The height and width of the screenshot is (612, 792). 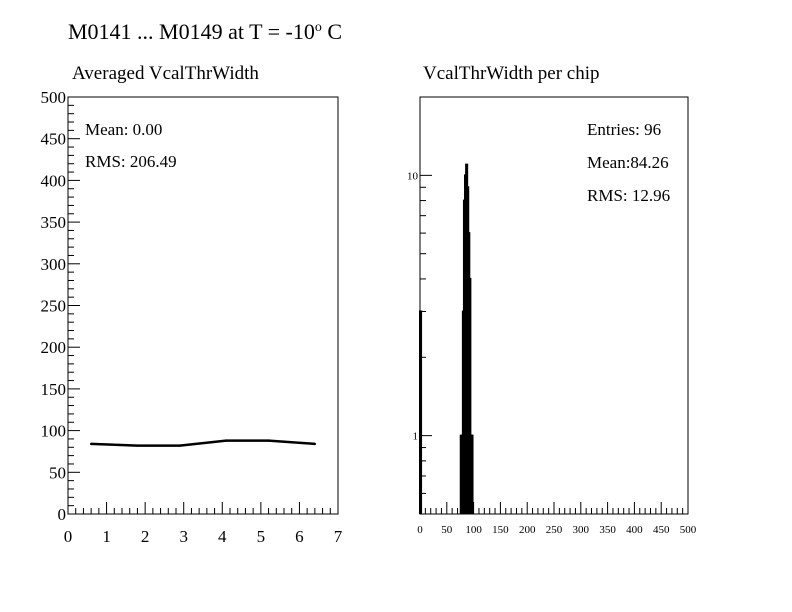 What do you see at coordinates (500, 530) in the screenshot?
I see `x-tick-label: 150` at bounding box center [500, 530].